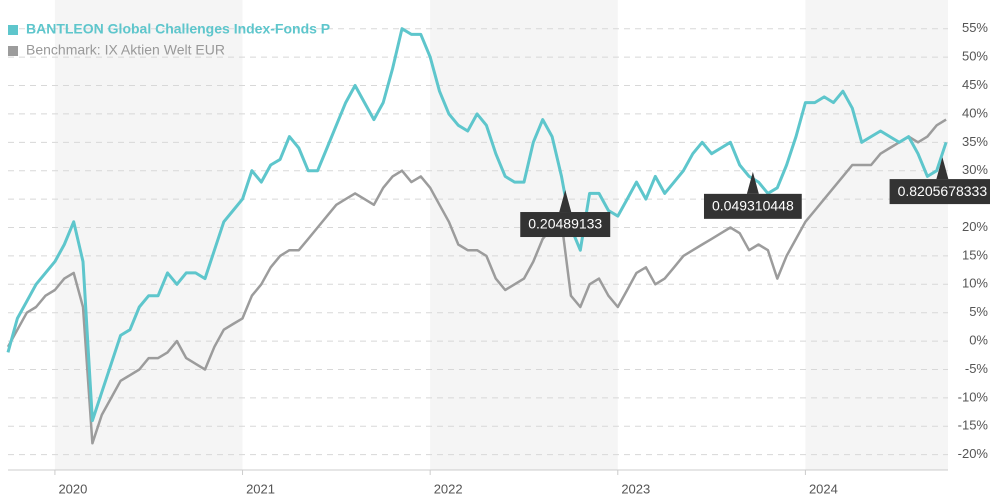 This screenshot has height=500, width=990. I want to click on y-tick-label: 10%, so click(975, 283).